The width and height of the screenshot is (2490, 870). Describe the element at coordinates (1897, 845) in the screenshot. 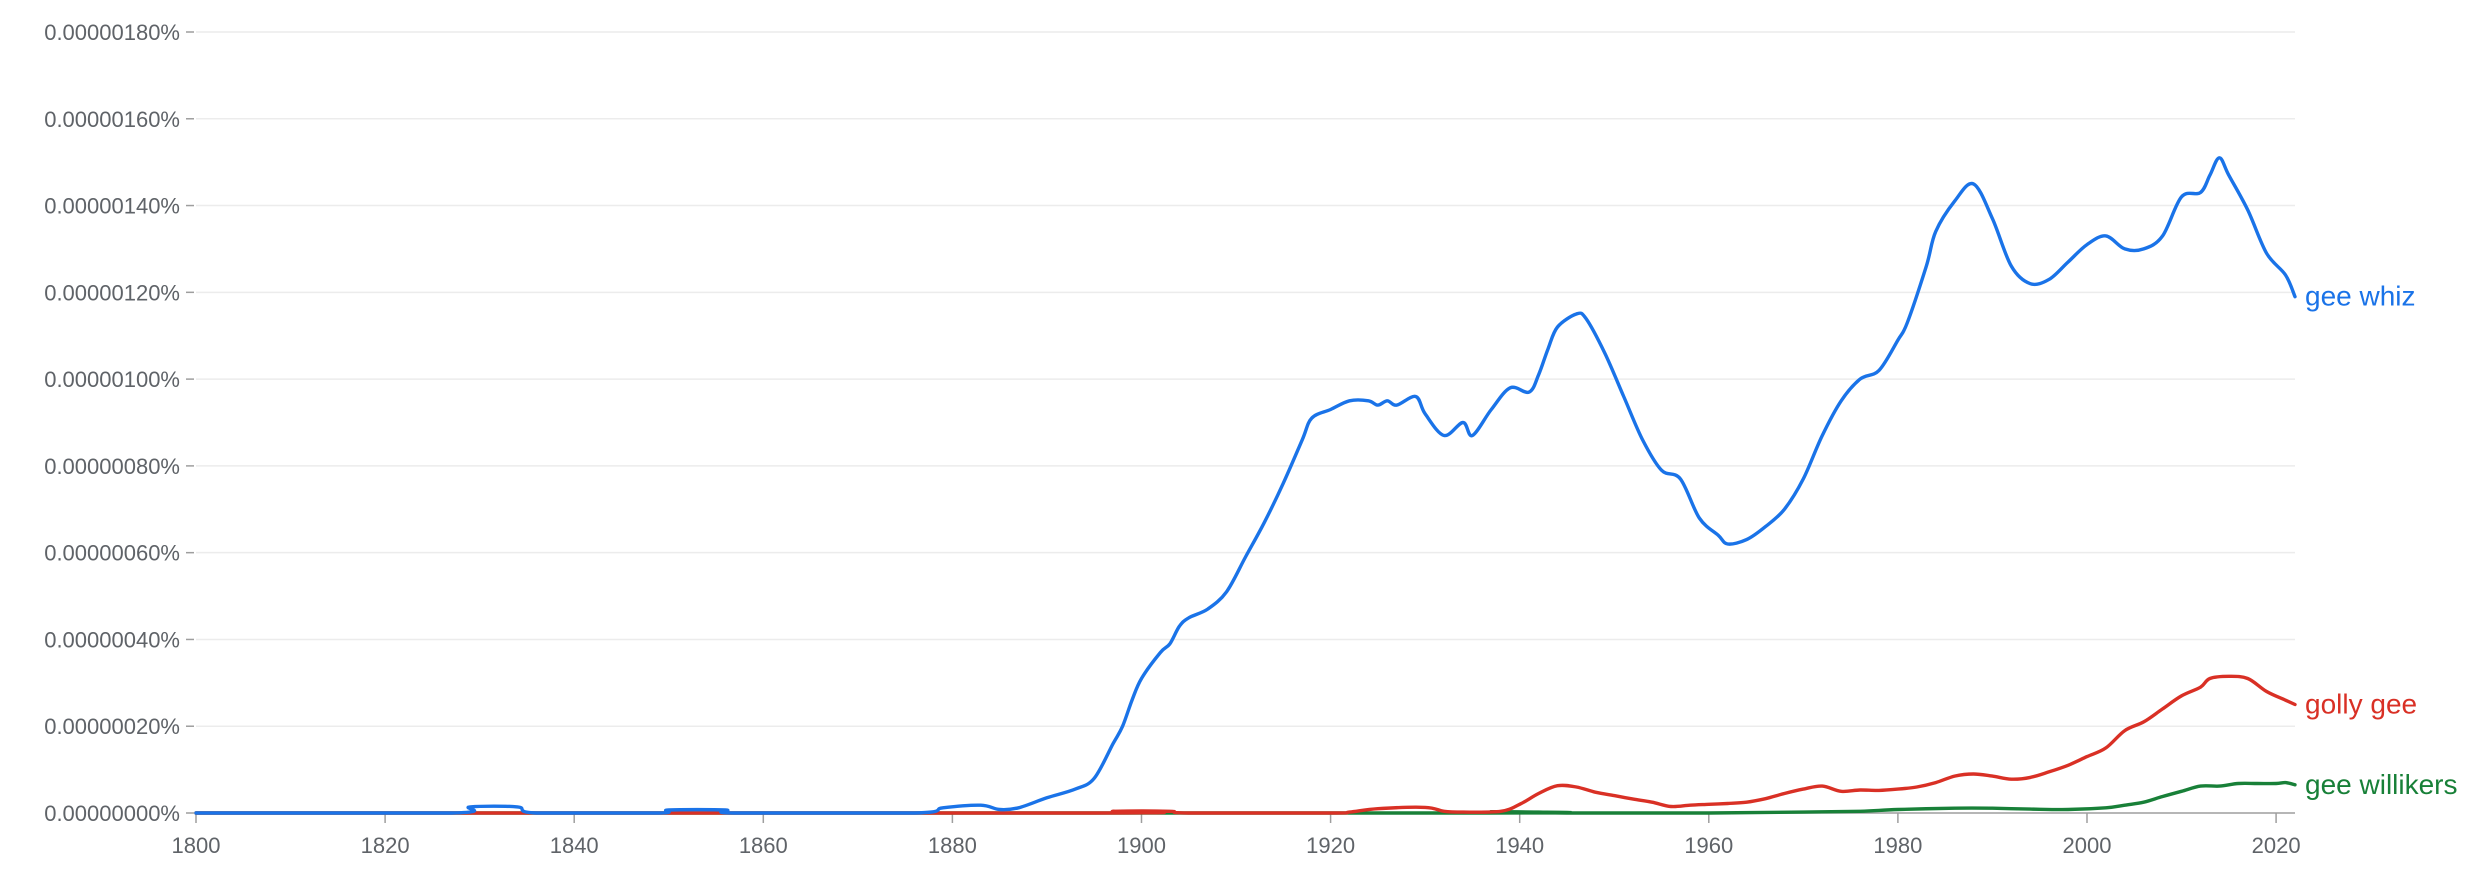

I see `x-tick-label: 1980` at that location.